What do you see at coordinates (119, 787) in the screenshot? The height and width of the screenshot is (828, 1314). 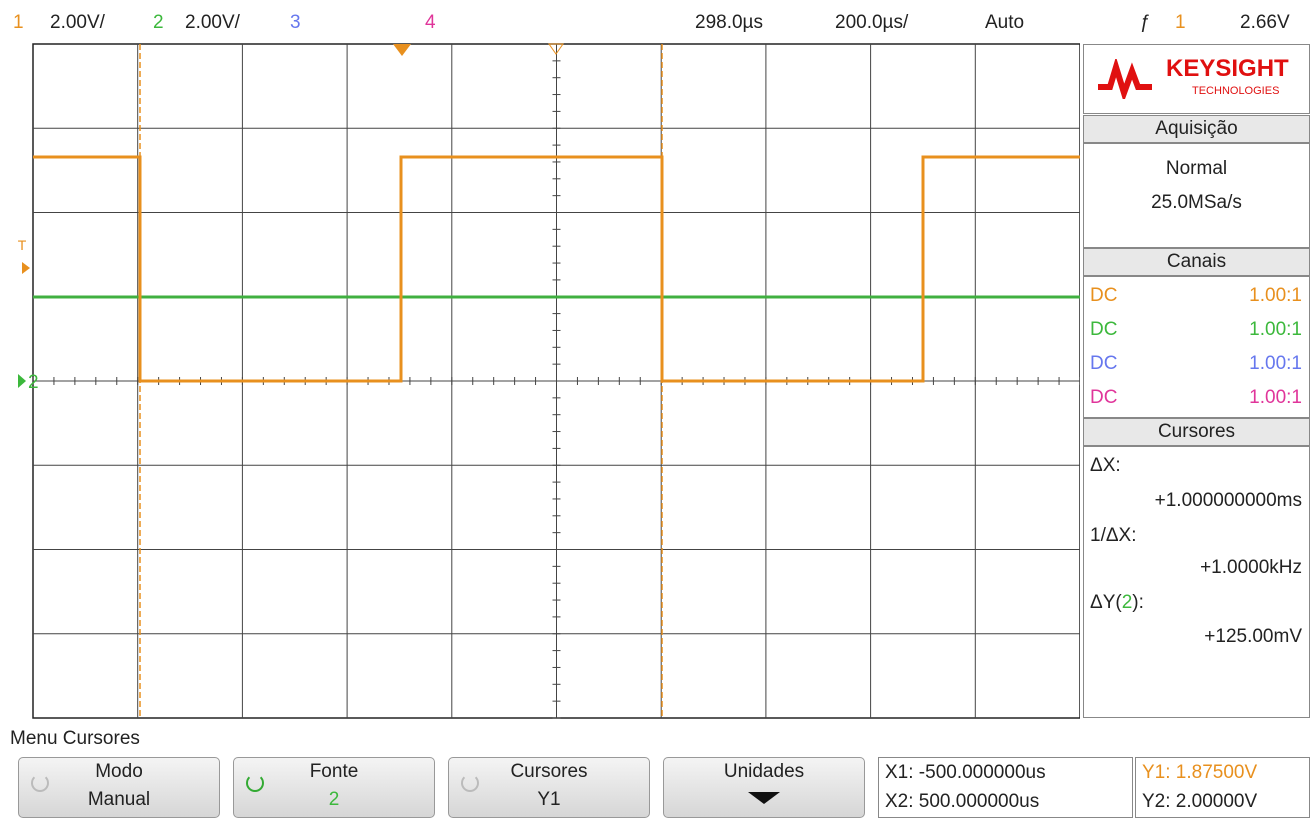 I see `softkey: Modo Manual` at bounding box center [119, 787].